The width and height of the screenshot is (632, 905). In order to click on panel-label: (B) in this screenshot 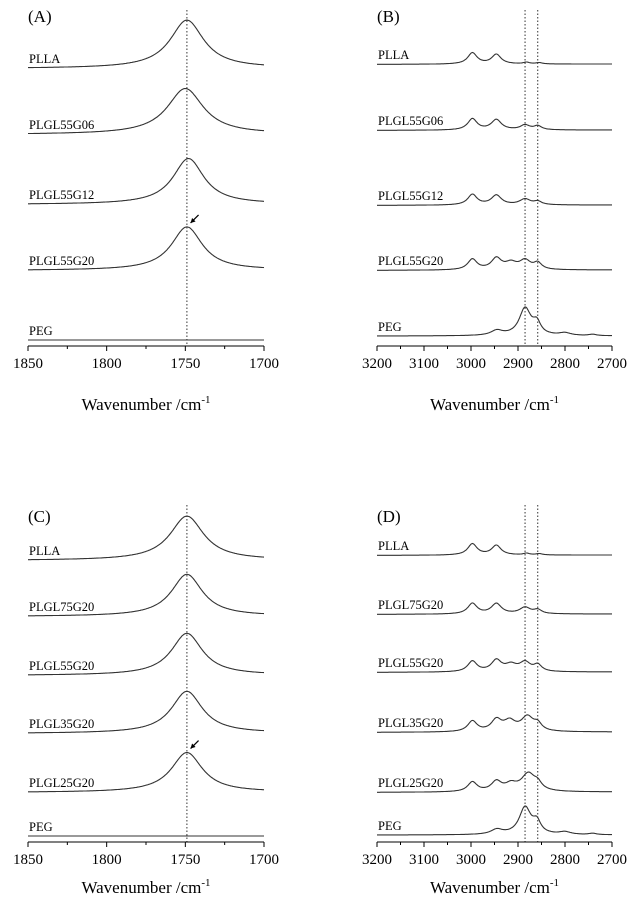, I will do `click(388, 16)`.